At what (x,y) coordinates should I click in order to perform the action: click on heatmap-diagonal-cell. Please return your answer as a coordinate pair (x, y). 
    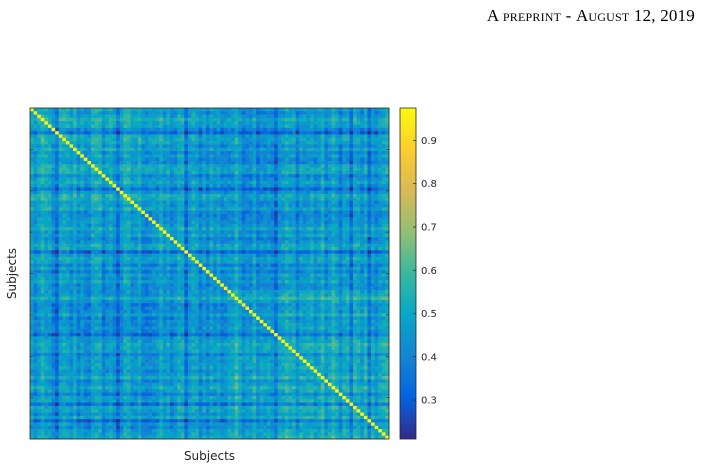
    Looking at the image, I should click on (146, 215).